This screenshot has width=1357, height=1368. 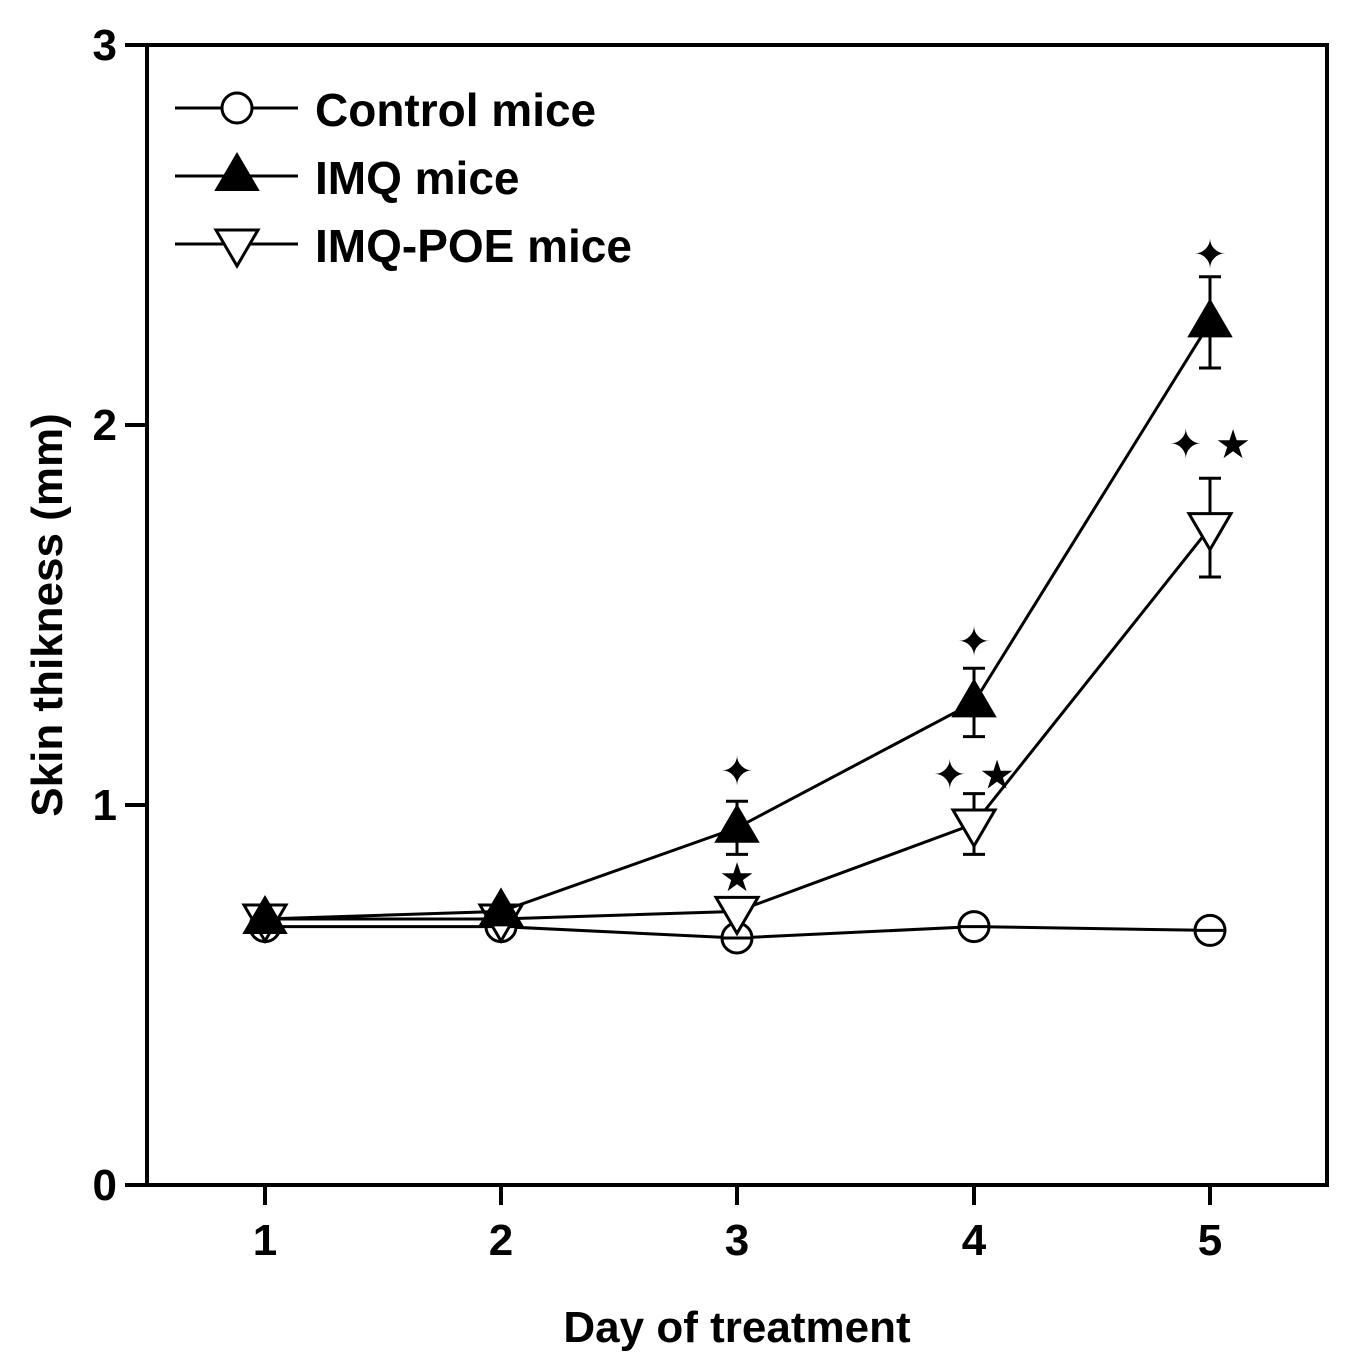 I want to click on y-tick-label-2: 2, so click(x=105, y=425).